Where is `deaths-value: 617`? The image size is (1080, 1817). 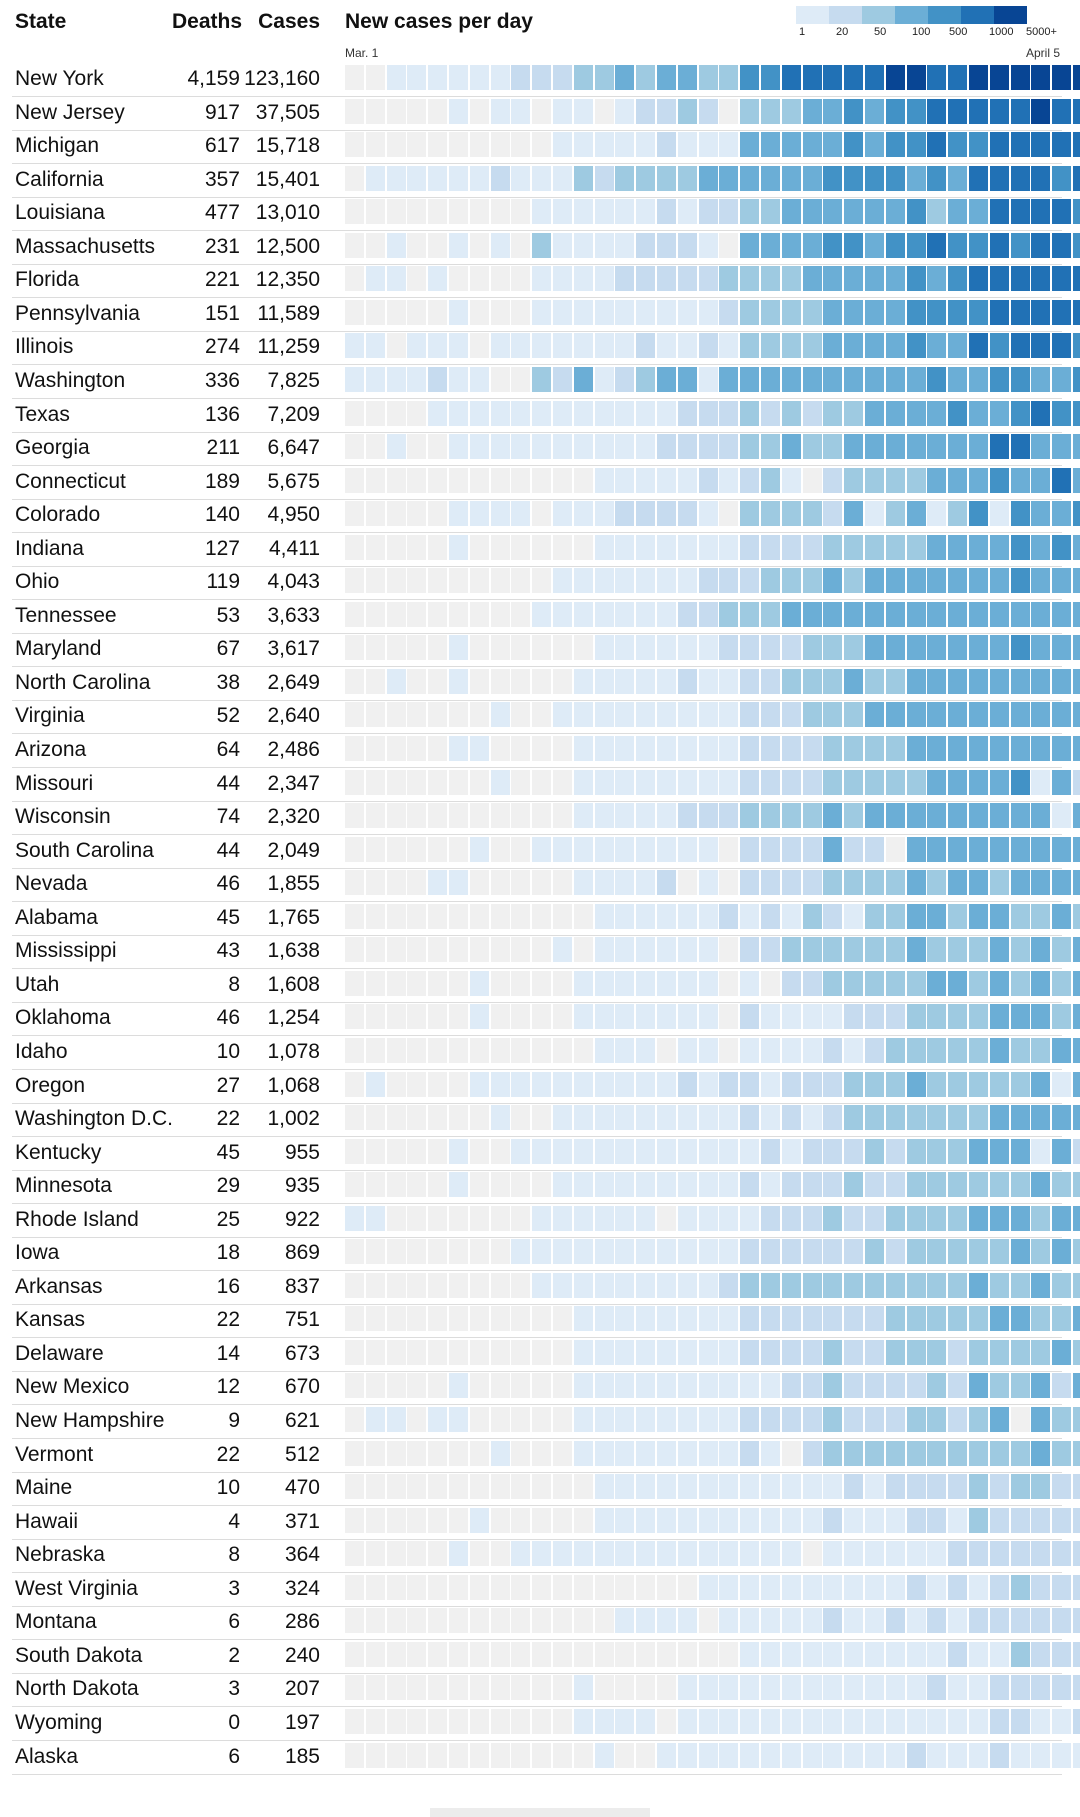 deaths-value: 617 is located at coordinates (222, 146).